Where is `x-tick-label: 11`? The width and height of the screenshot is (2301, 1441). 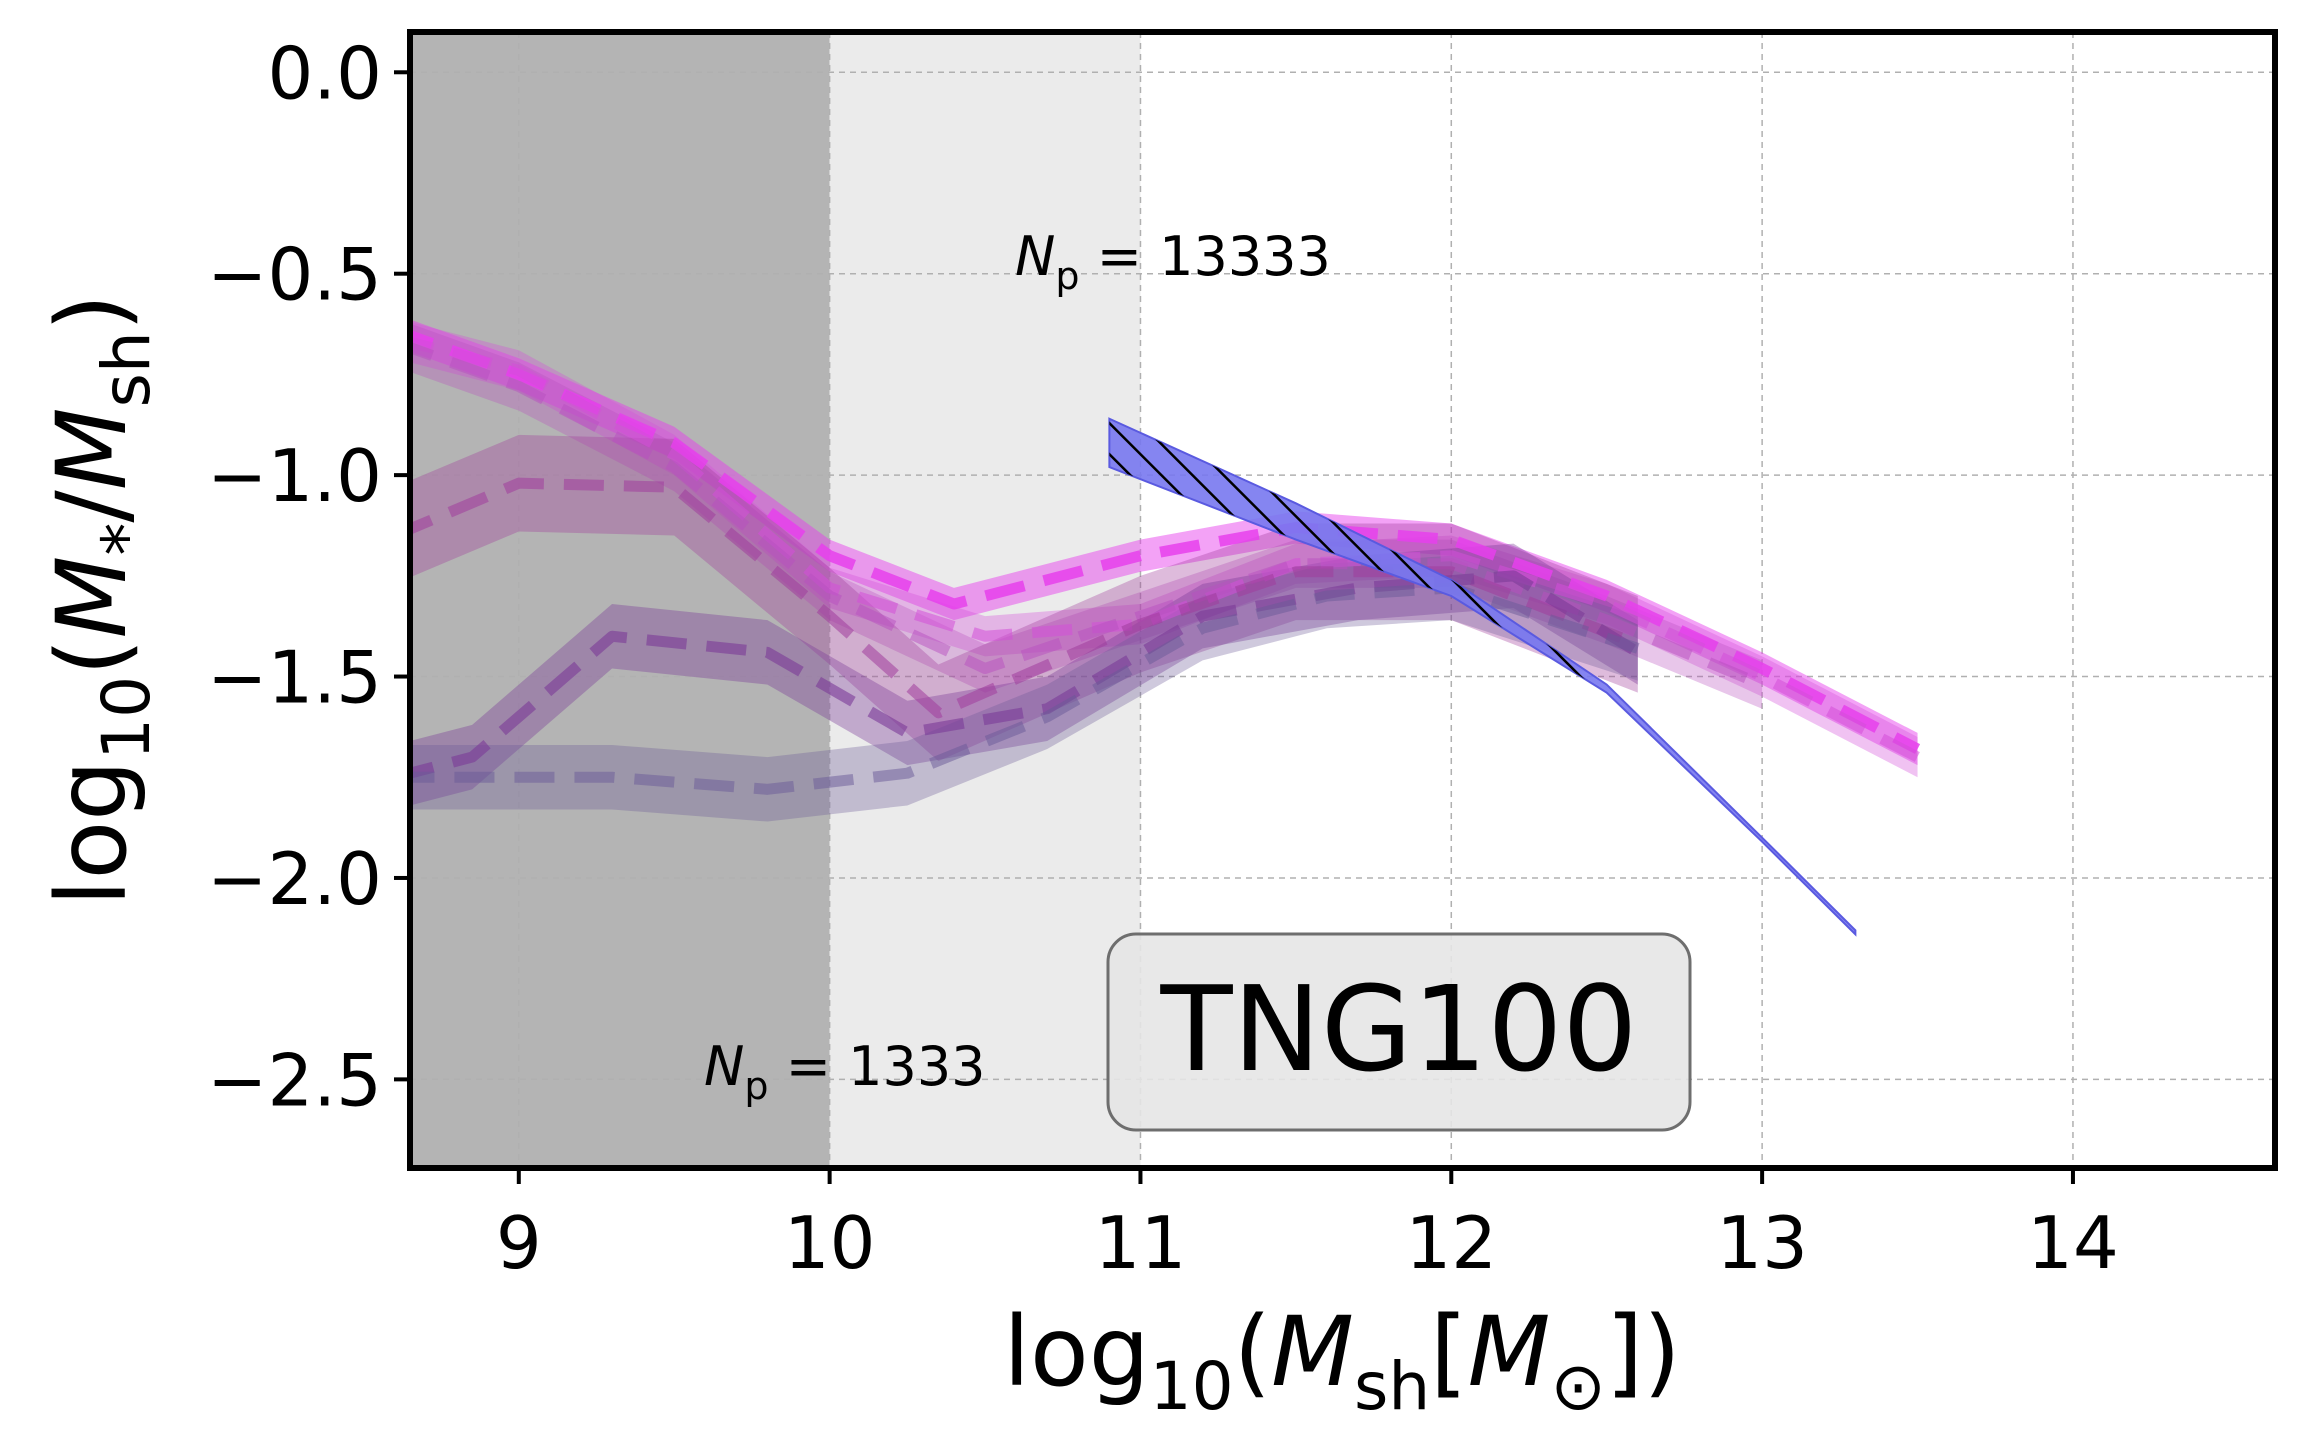
x-tick-label: 11 is located at coordinates (1141, 1243).